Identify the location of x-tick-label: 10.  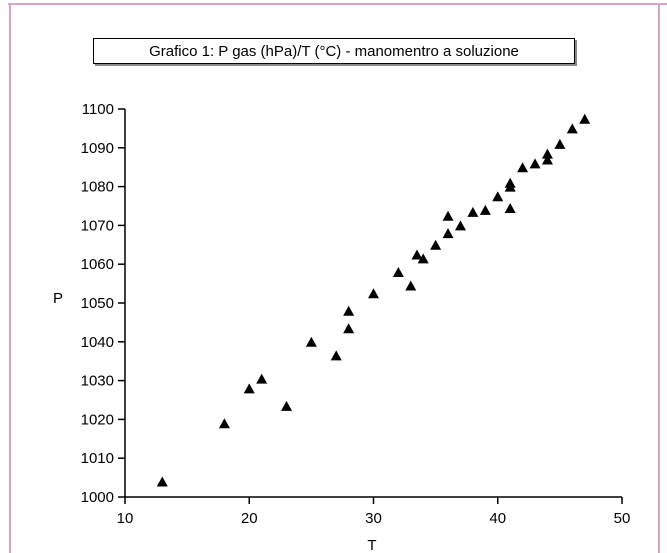
(125, 518).